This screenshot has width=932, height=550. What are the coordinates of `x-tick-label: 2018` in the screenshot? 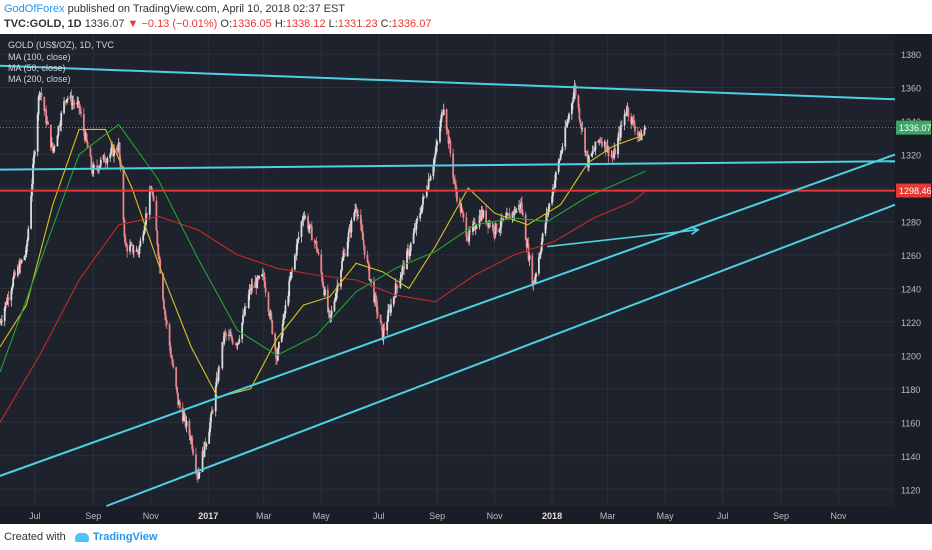 It's located at (552, 516).